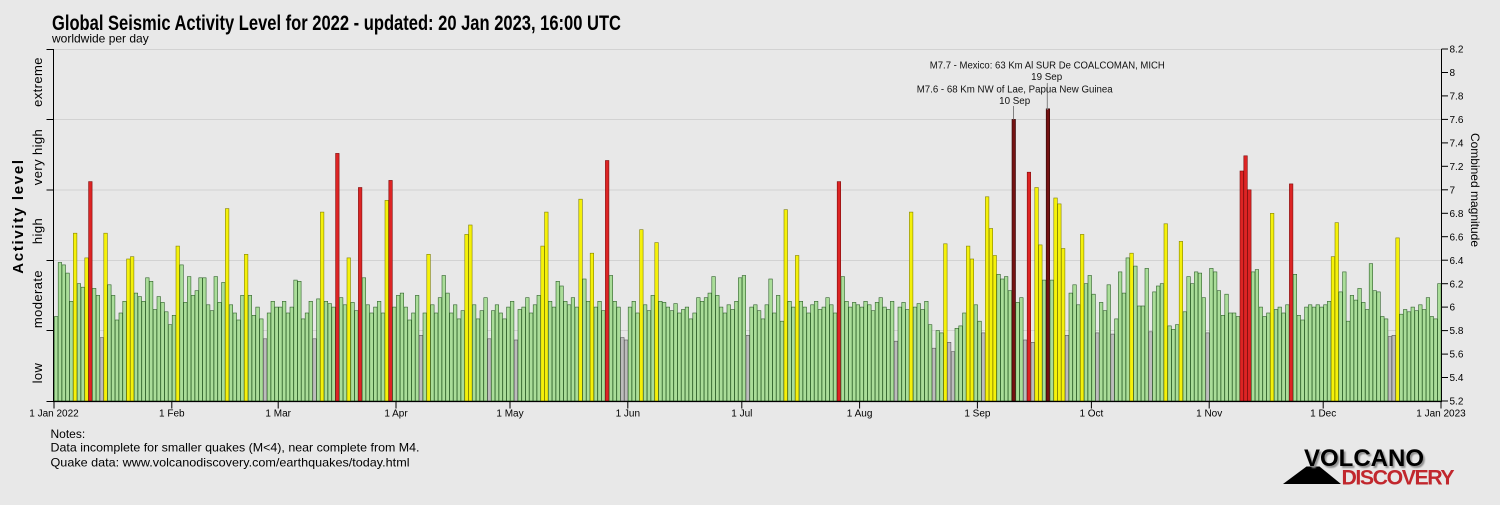 The image size is (1500, 505). Describe the element at coordinates (1457, 50) in the screenshot. I see `svg-text: 8.2` at that location.